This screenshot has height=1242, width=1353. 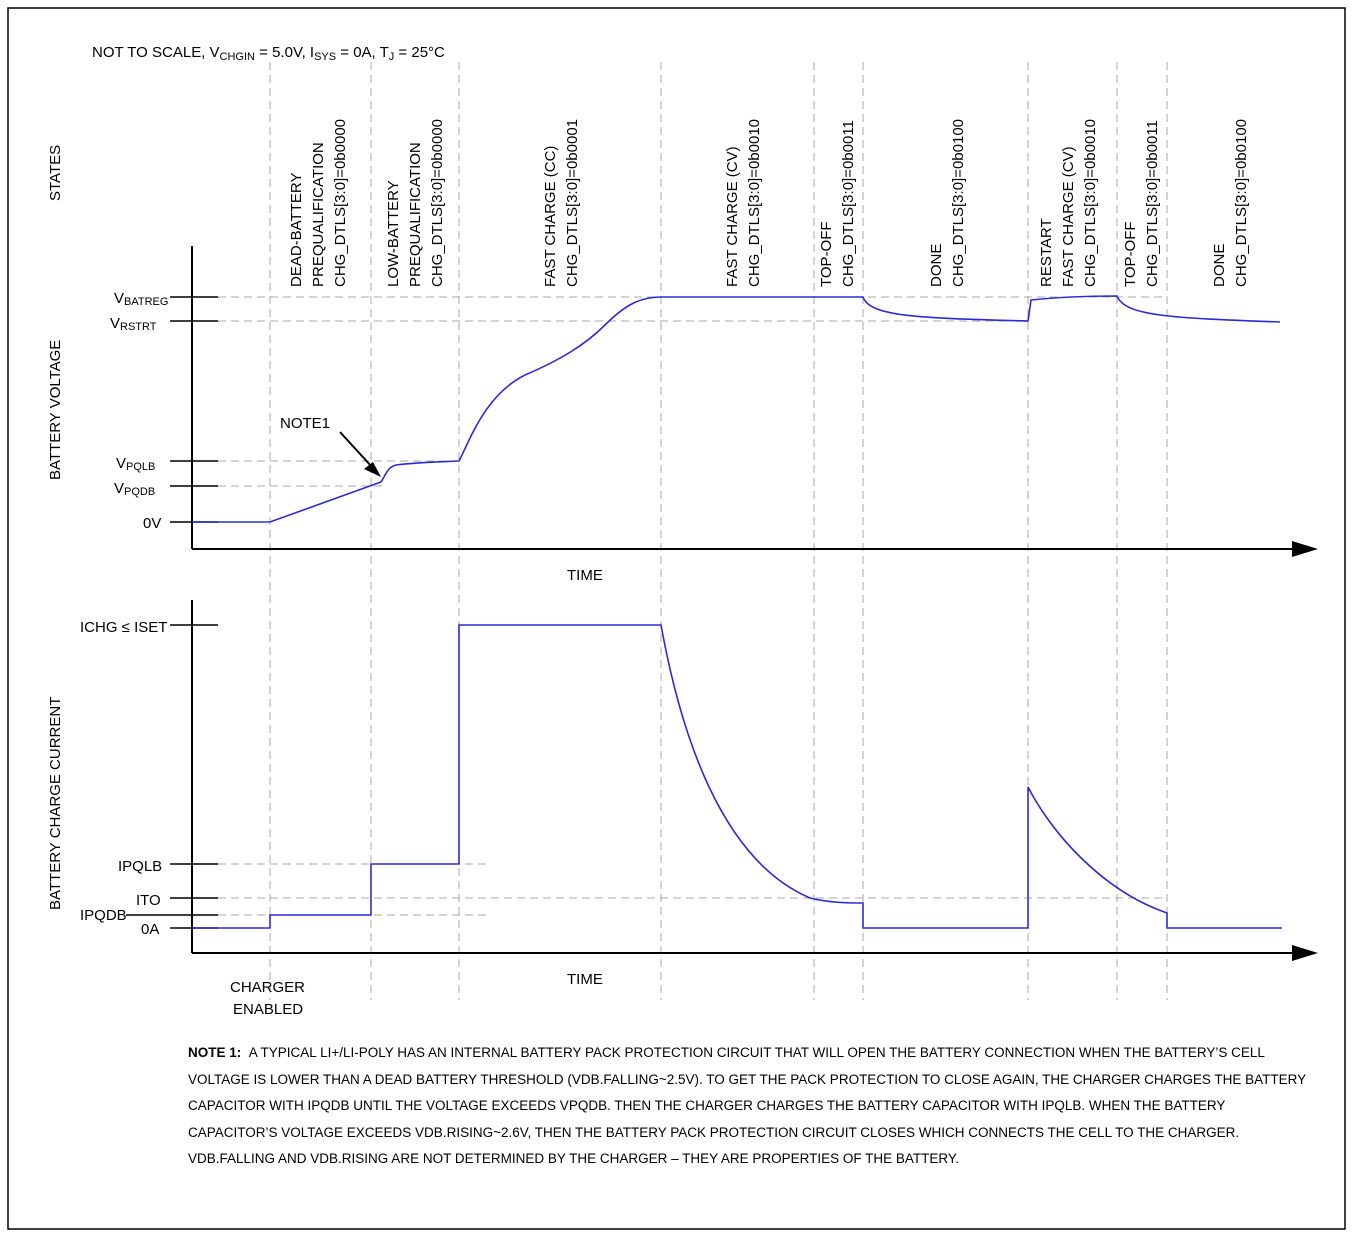 What do you see at coordinates (826, 254) in the screenshot?
I see `state-topoff-l1: TOP-OFF` at bounding box center [826, 254].